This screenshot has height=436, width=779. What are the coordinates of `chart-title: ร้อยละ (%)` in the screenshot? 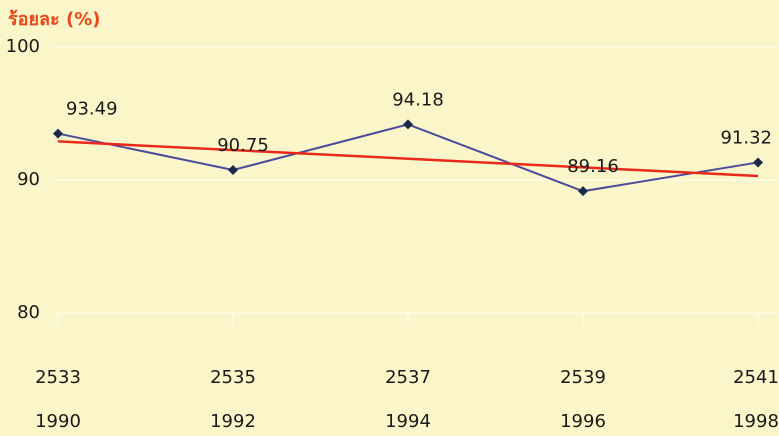 It's located at (54, 19).